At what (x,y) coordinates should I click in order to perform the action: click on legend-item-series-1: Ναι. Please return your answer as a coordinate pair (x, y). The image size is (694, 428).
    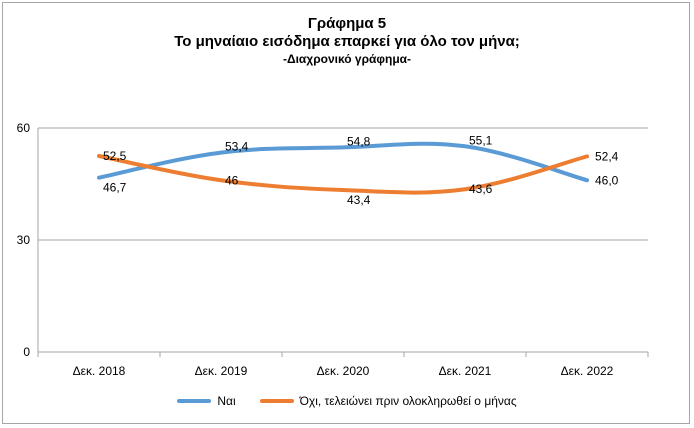
    Looking at the image, I should click on (206, 401).